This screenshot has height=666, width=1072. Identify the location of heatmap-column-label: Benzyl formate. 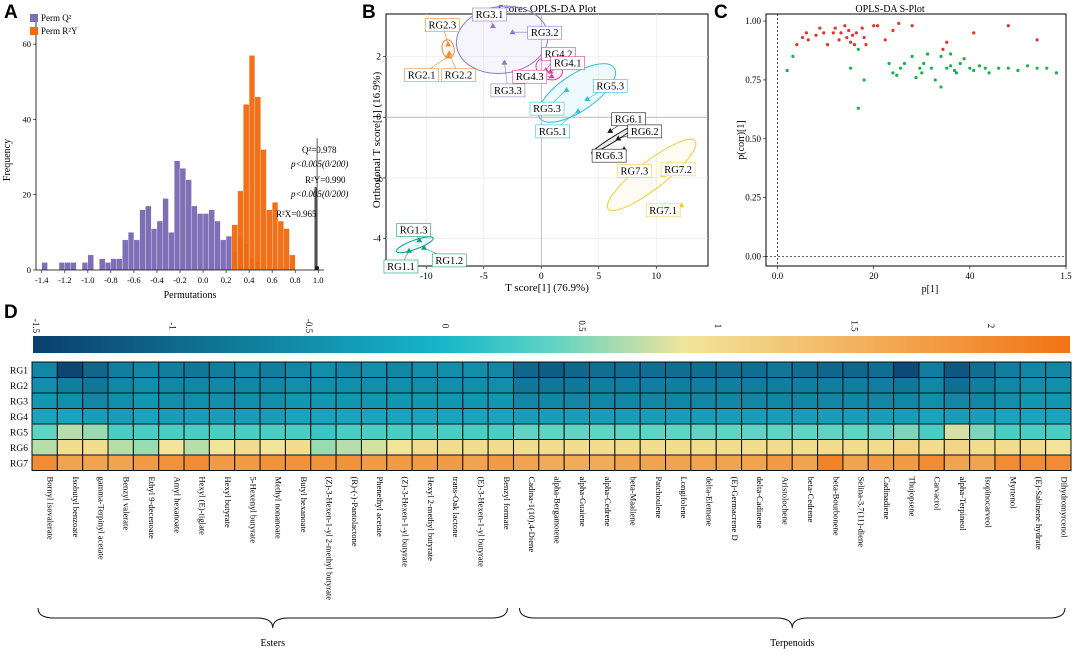
(507, 503).